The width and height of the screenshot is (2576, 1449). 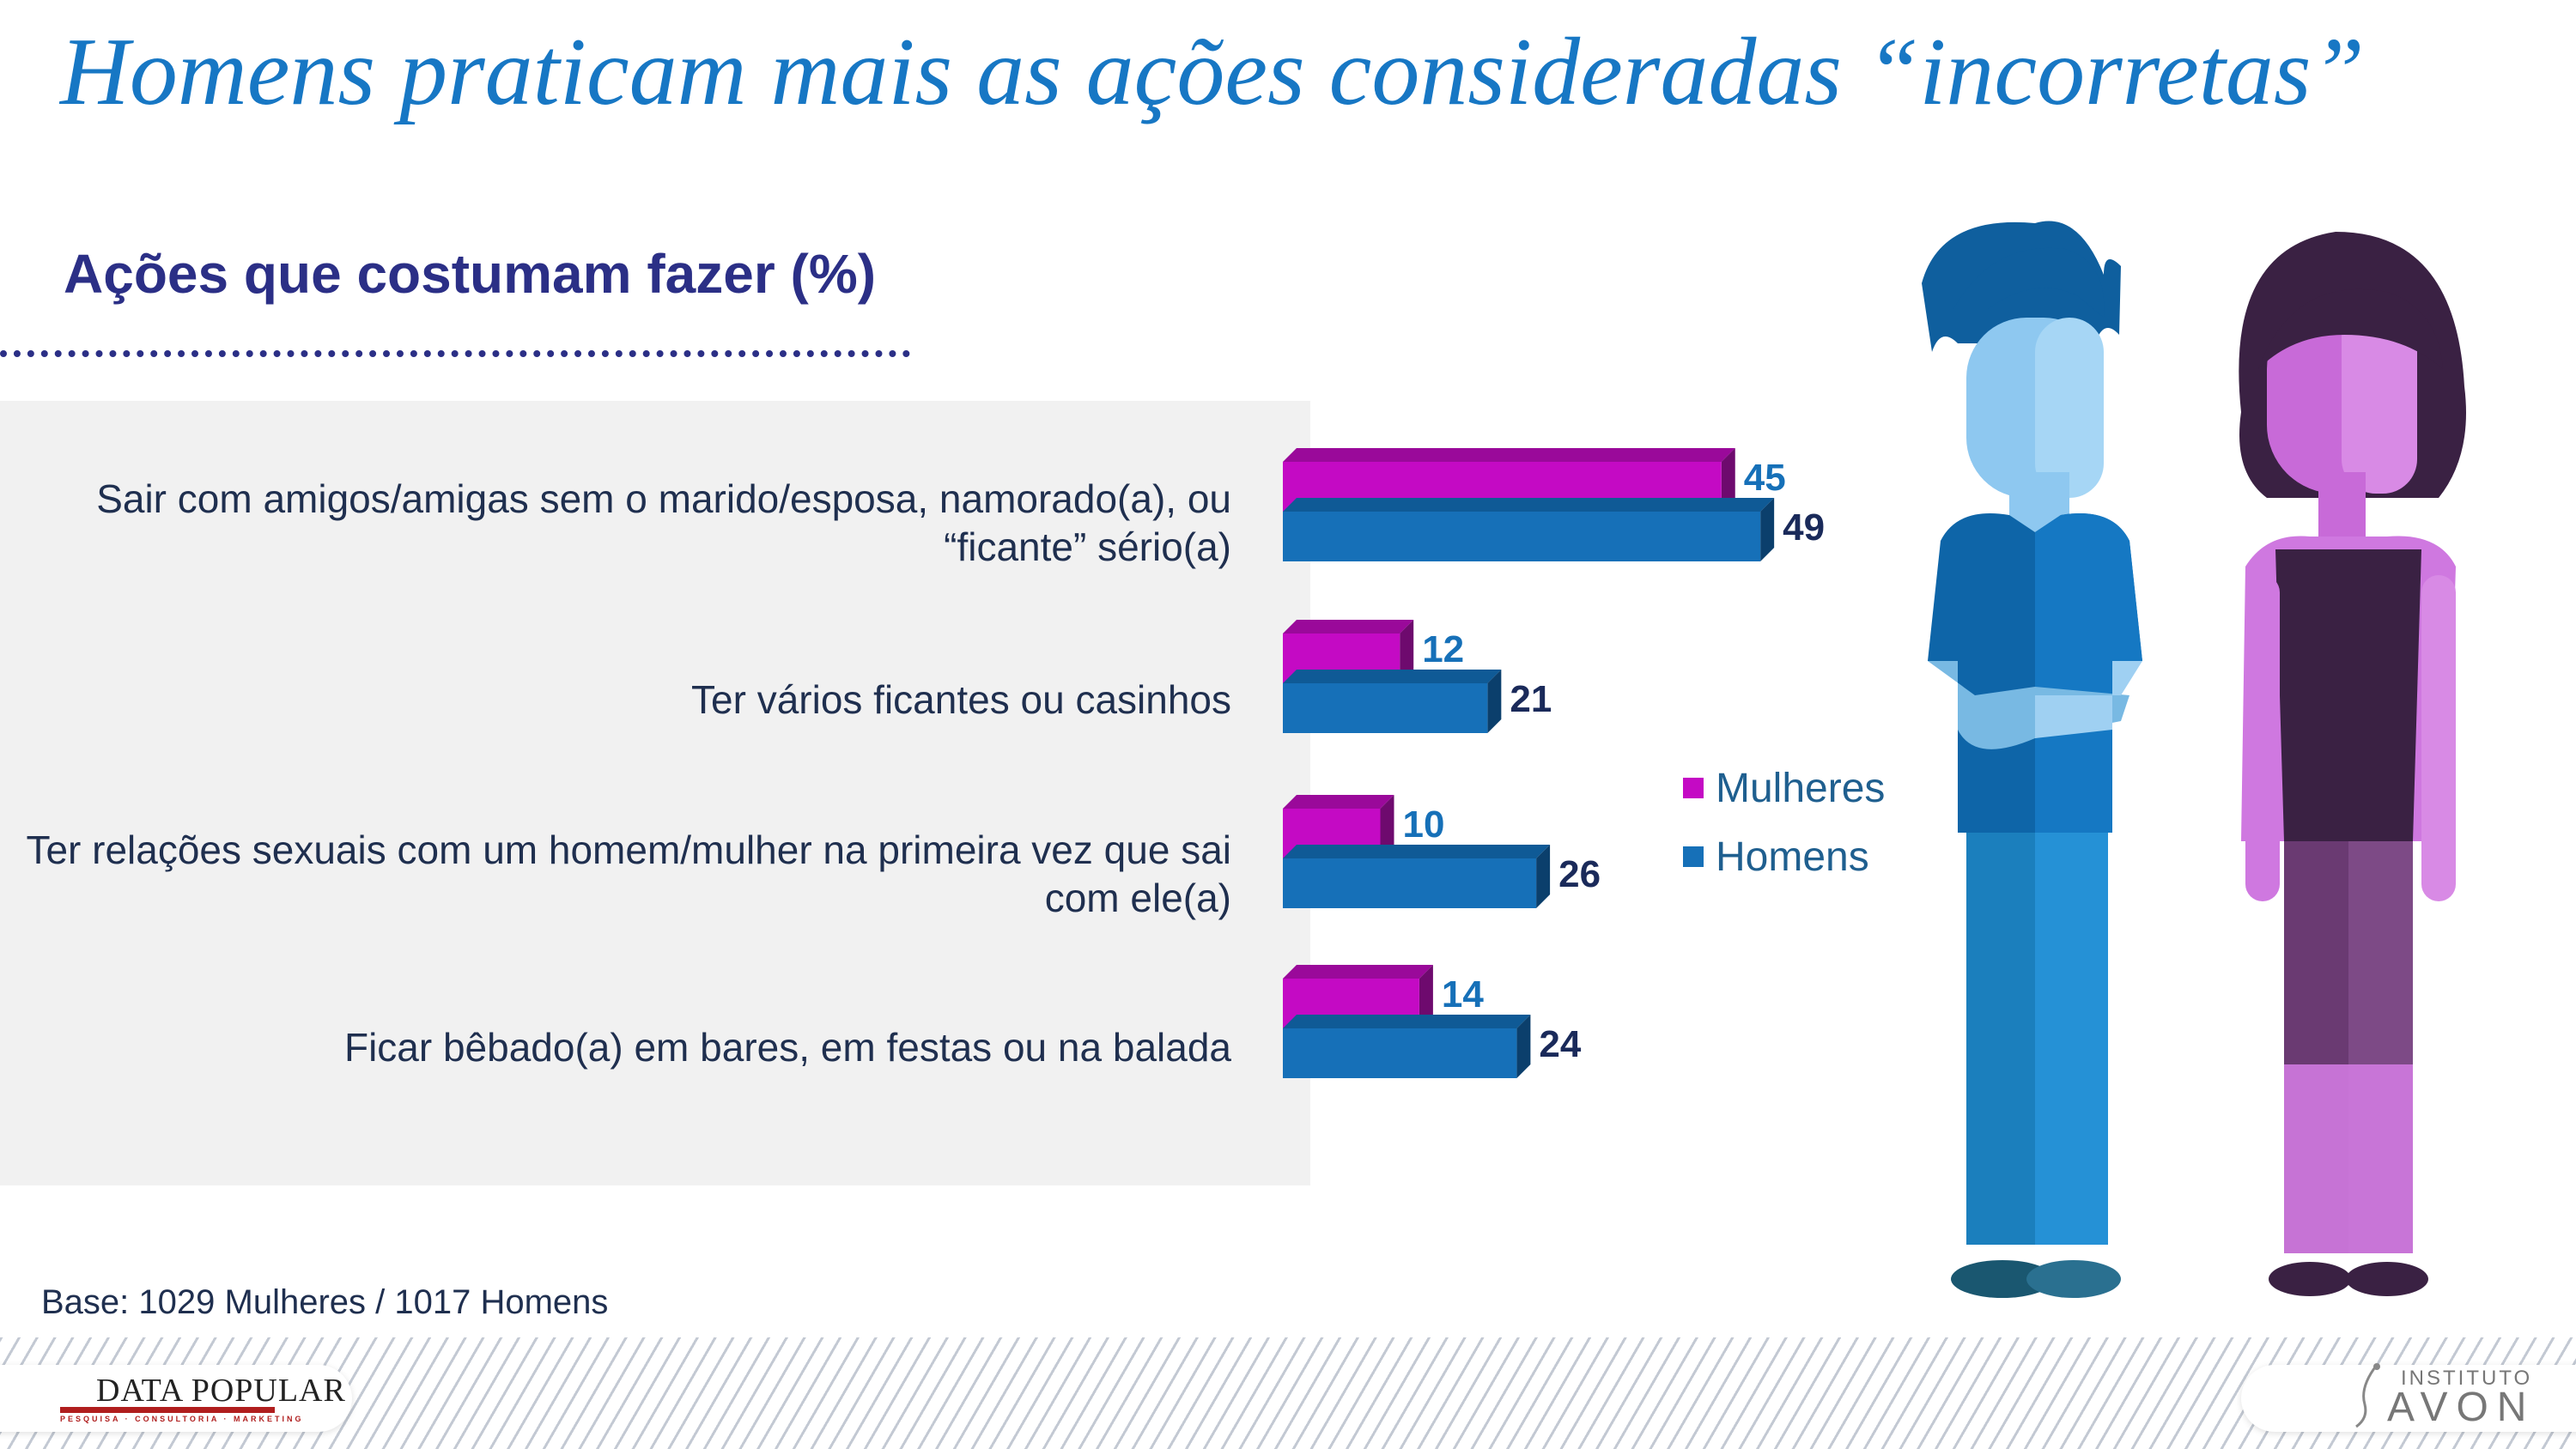 What do you see at coordinates (1804, 527) in the screenshot?
I see `homens-value-label-1: 49` at bounding box center [1804, 527].